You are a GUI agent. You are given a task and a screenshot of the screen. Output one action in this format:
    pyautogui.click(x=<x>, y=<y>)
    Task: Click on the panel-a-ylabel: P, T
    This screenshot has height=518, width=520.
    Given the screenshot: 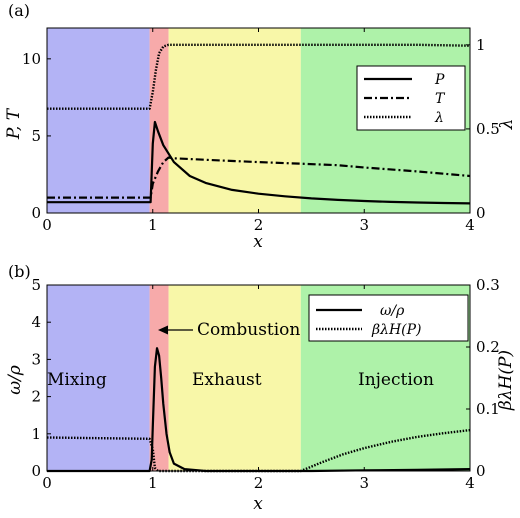 What is the action you would take?
    pyautogui.click(x=14, y=123)
    